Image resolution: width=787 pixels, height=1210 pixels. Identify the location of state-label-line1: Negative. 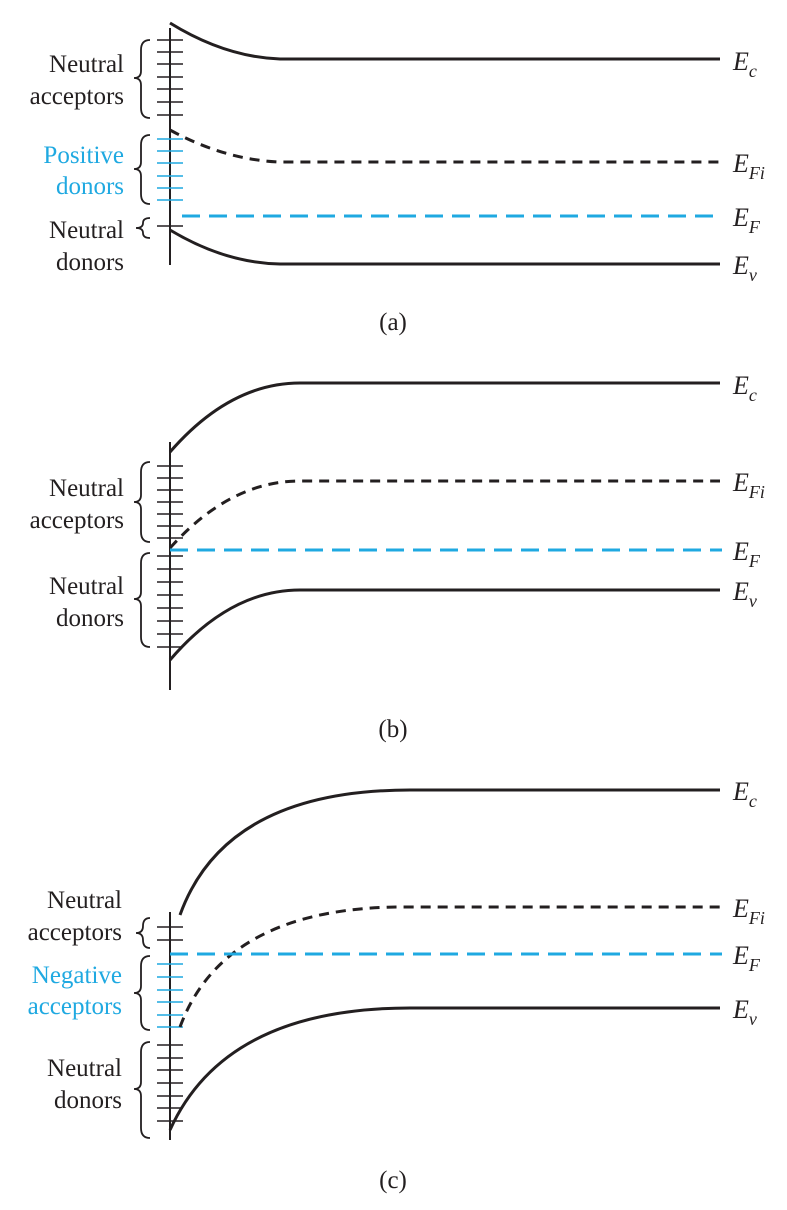
(77, 975).